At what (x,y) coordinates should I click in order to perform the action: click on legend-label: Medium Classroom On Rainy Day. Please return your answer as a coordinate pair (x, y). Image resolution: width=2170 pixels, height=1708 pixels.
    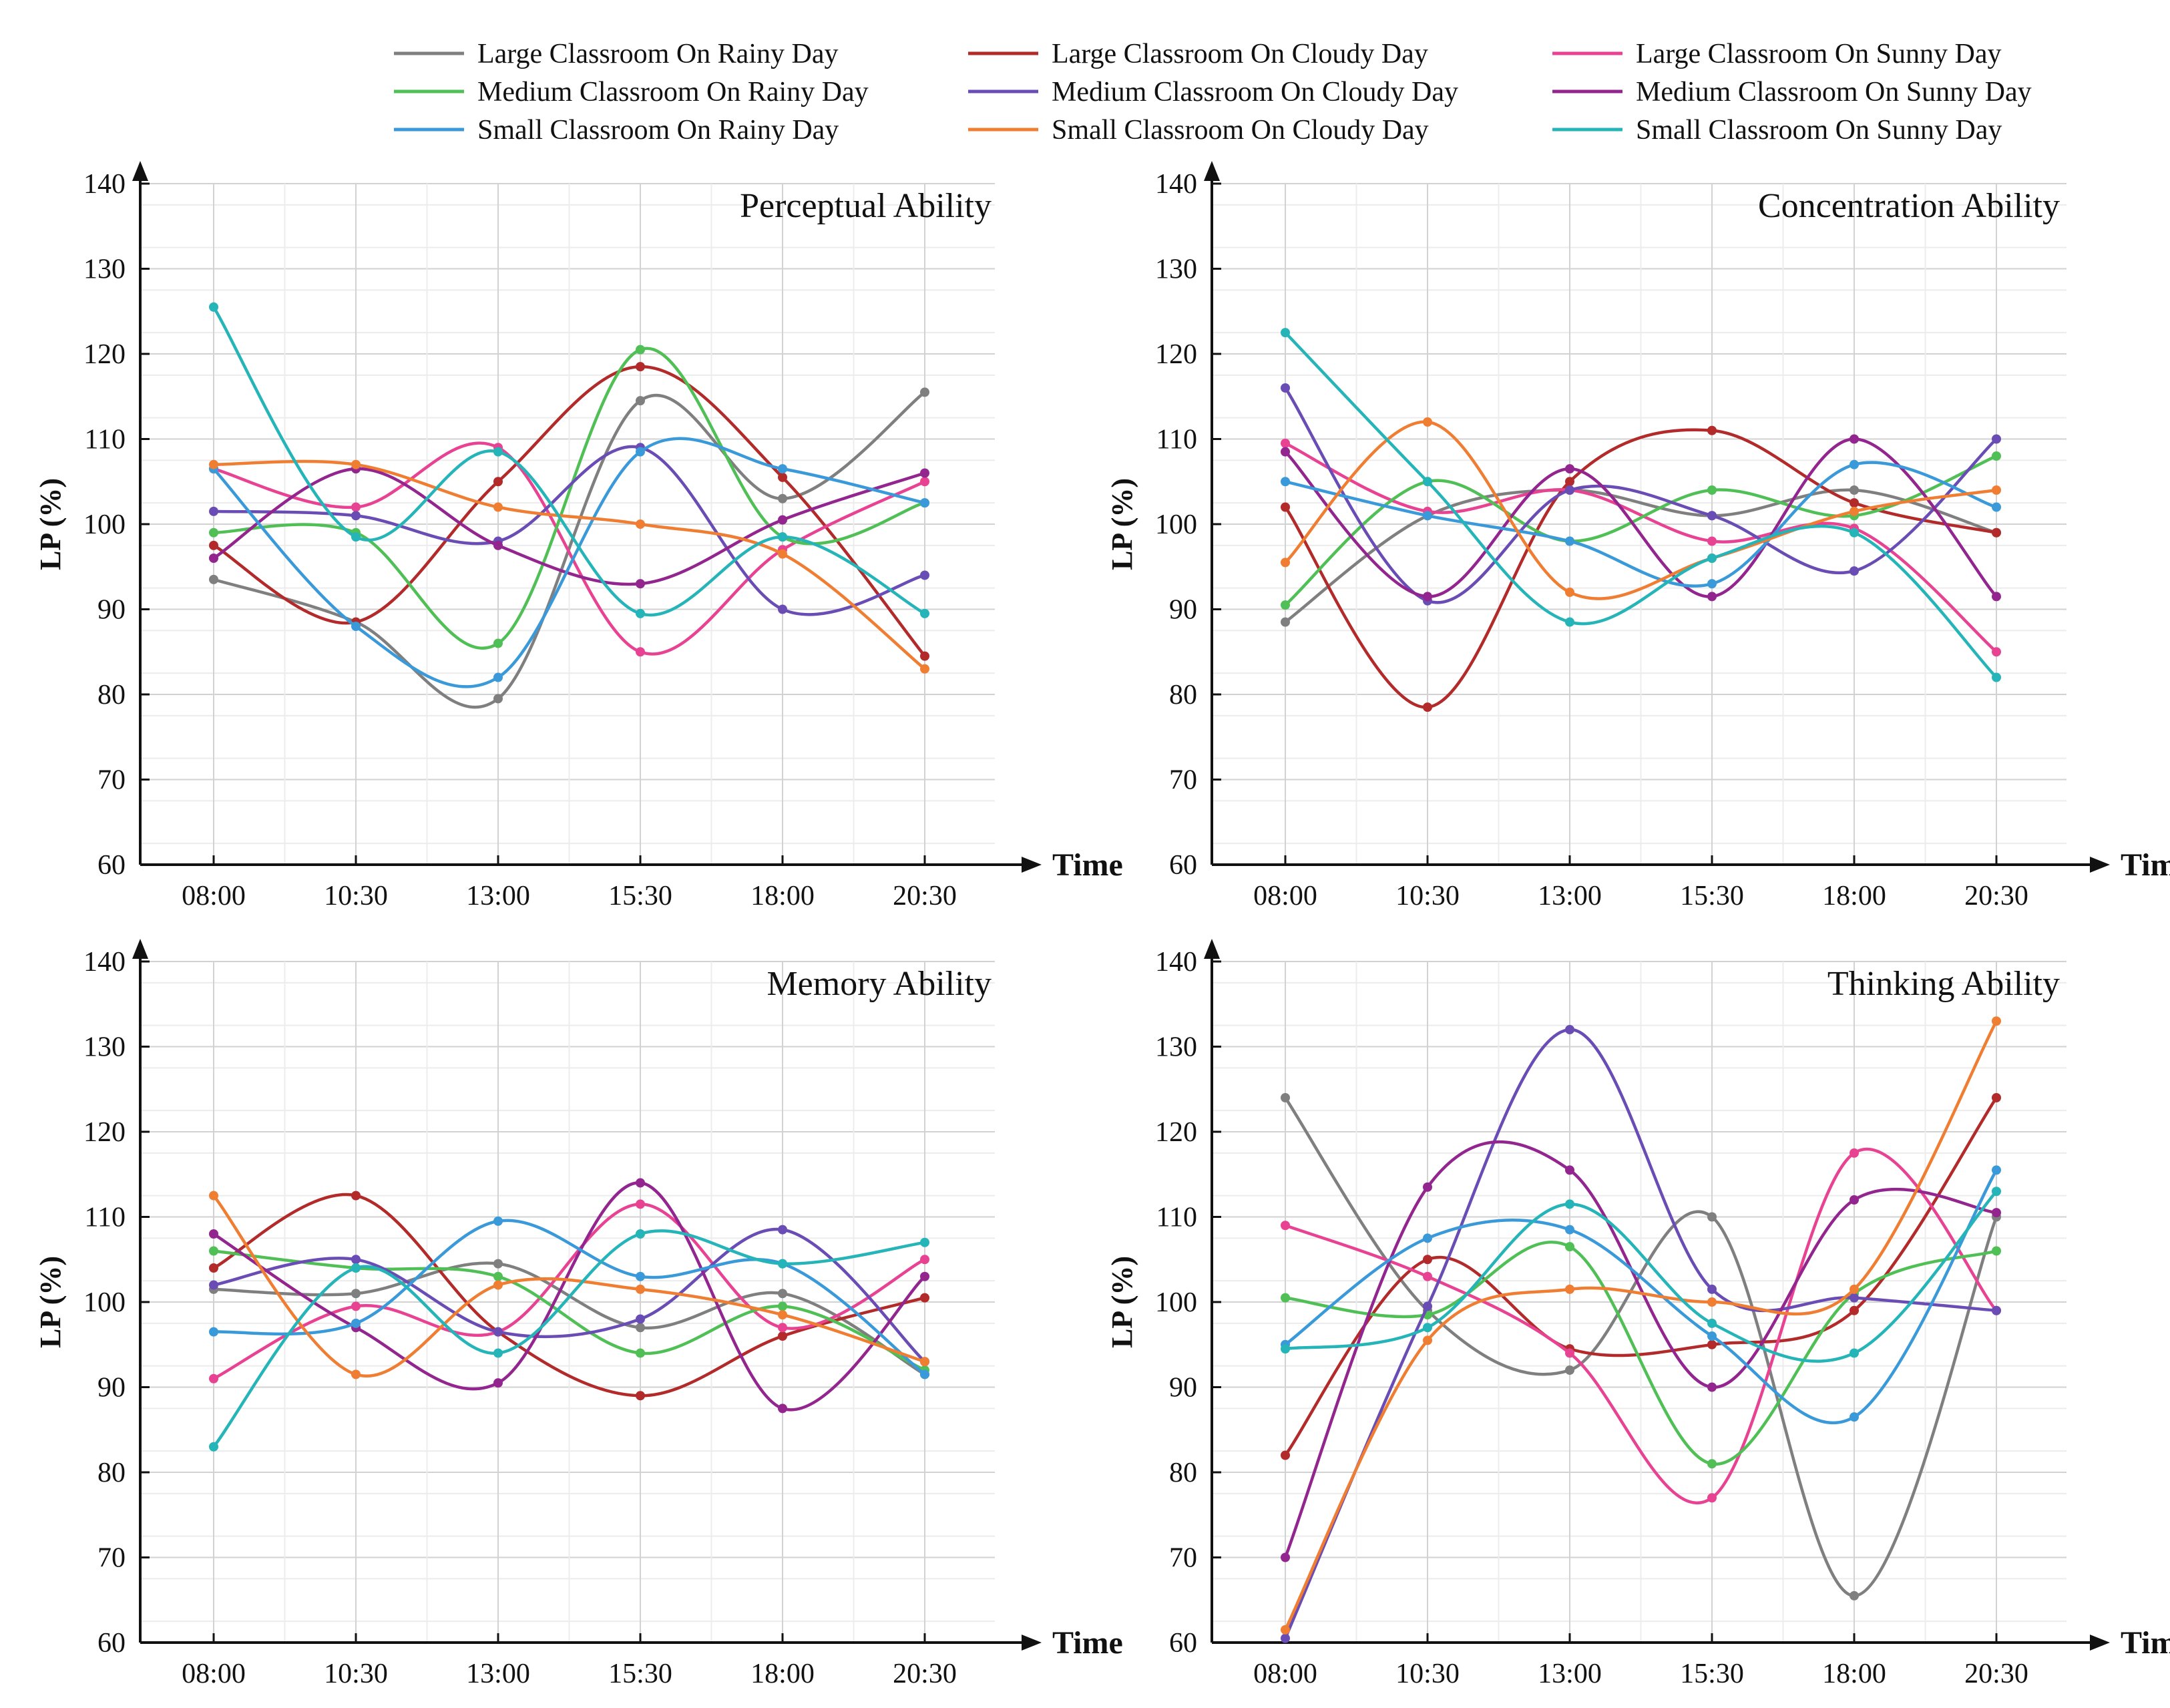
    Looking at the image, I should click on (673, 92).